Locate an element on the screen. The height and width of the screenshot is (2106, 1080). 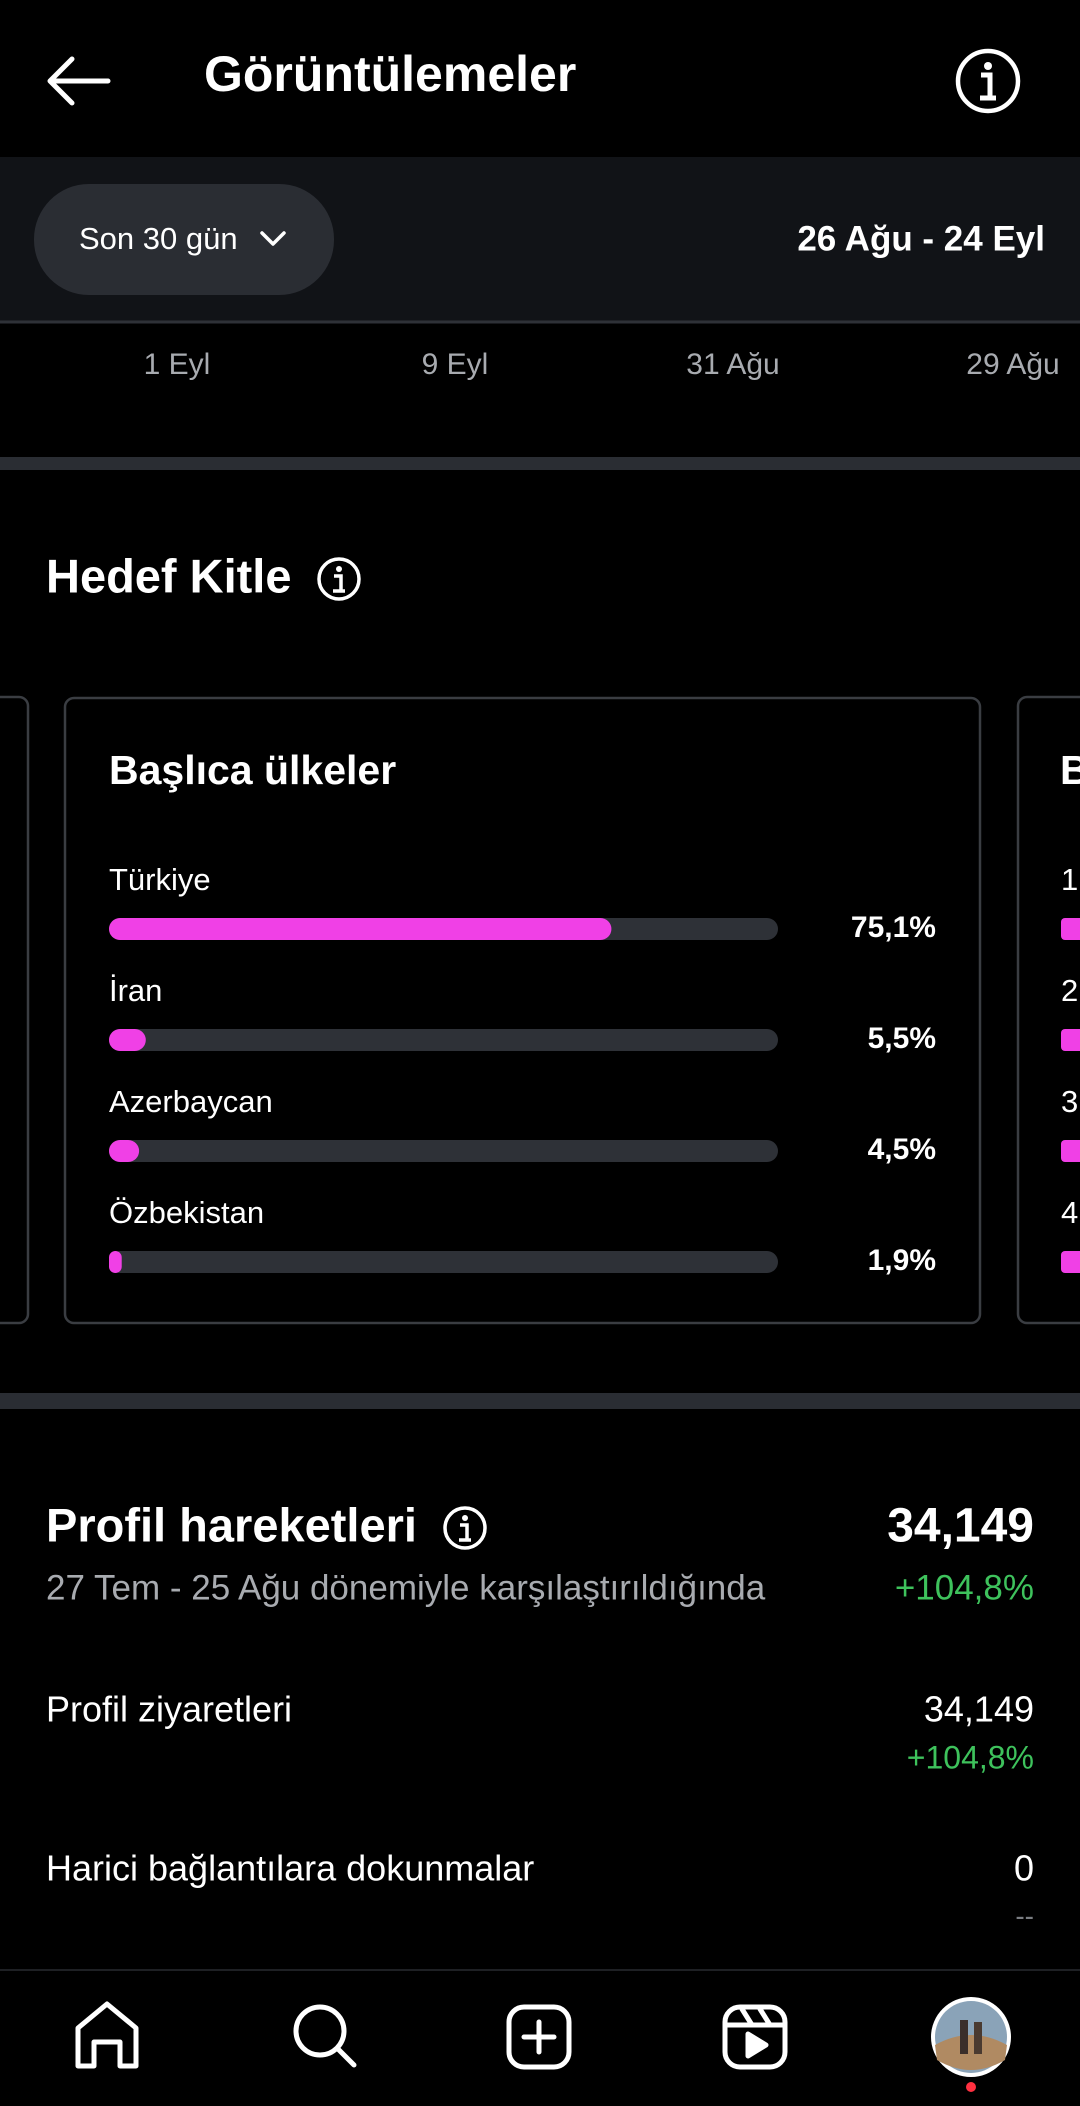
prev-card is located at coordinates (15, 1010).